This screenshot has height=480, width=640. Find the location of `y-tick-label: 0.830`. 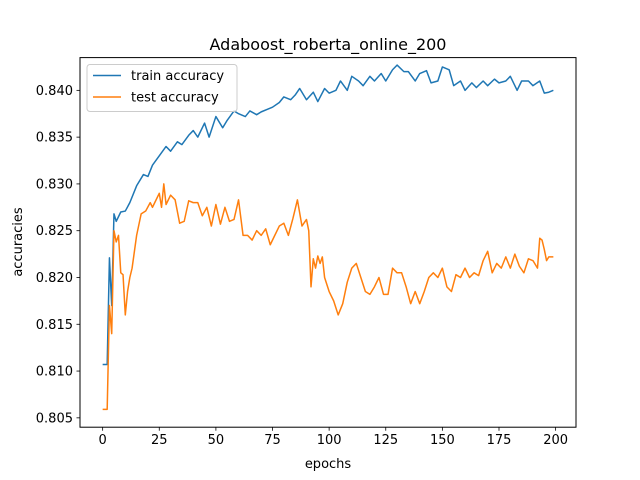

y-tick-label: 0.830 is located at coordinates (54, 184).